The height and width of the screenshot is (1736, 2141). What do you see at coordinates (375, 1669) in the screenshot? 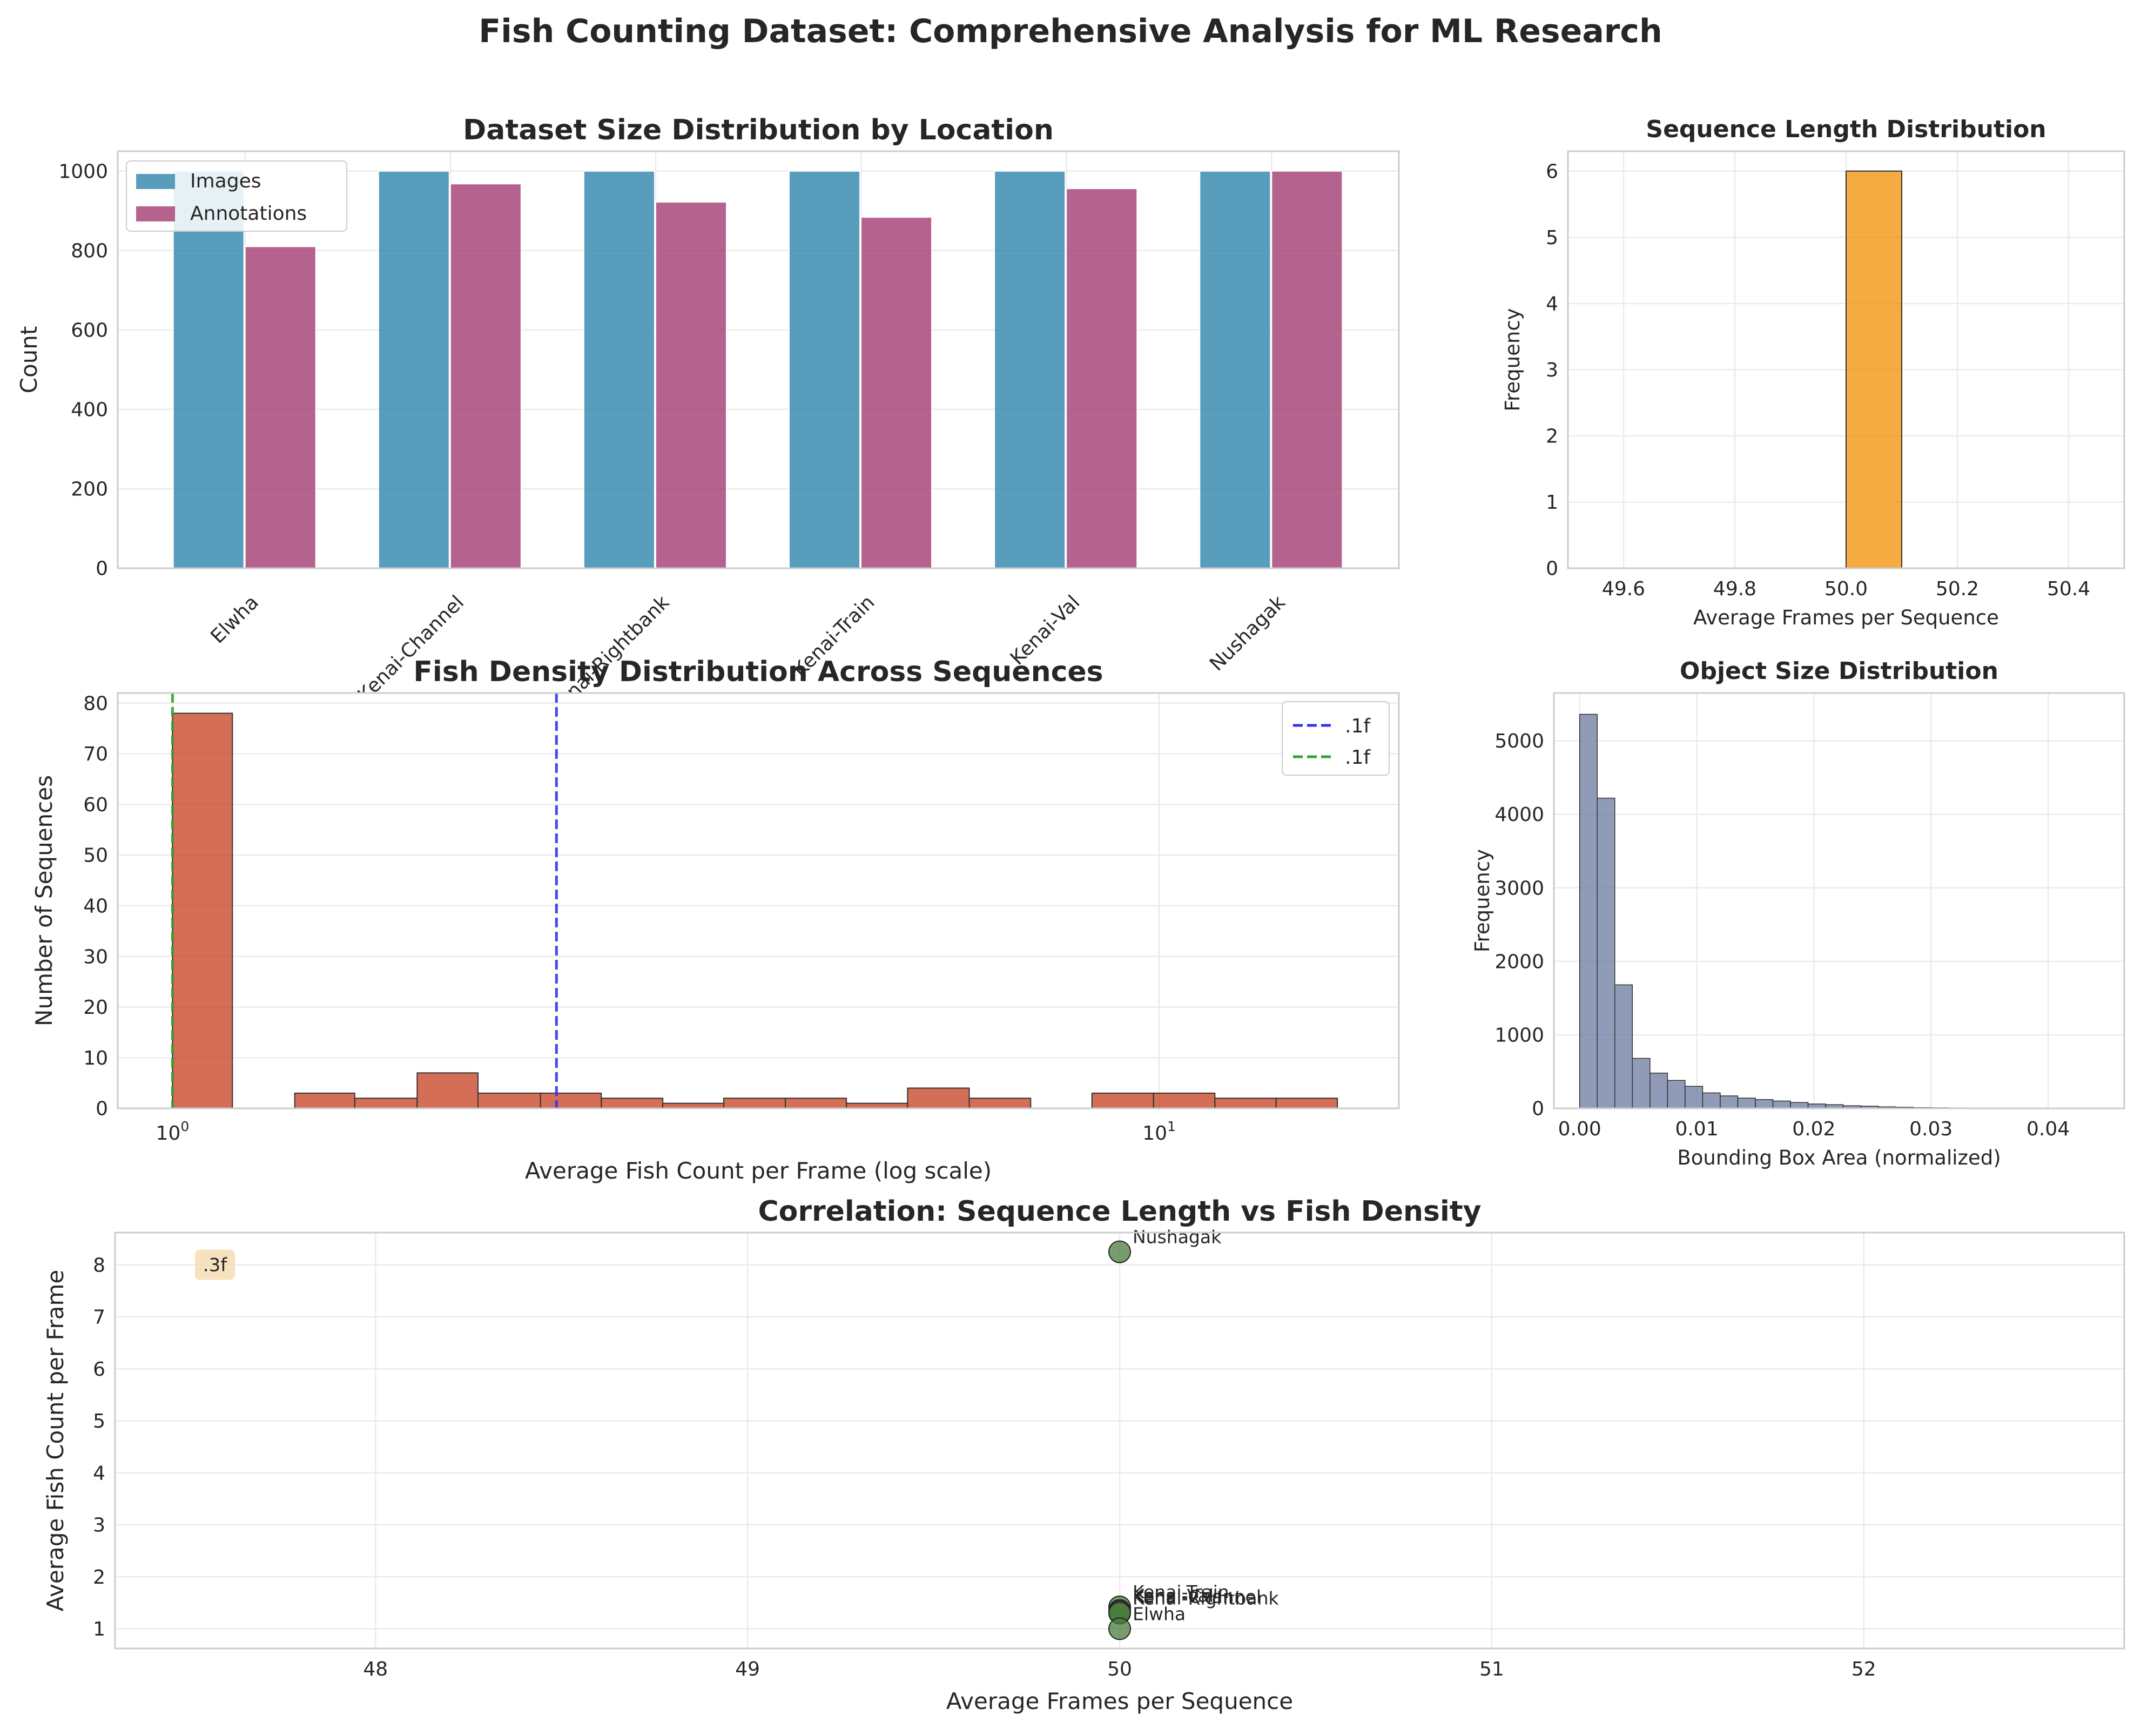
I see `corr-xtick-label: 48` at bounding box center [375, 1669].